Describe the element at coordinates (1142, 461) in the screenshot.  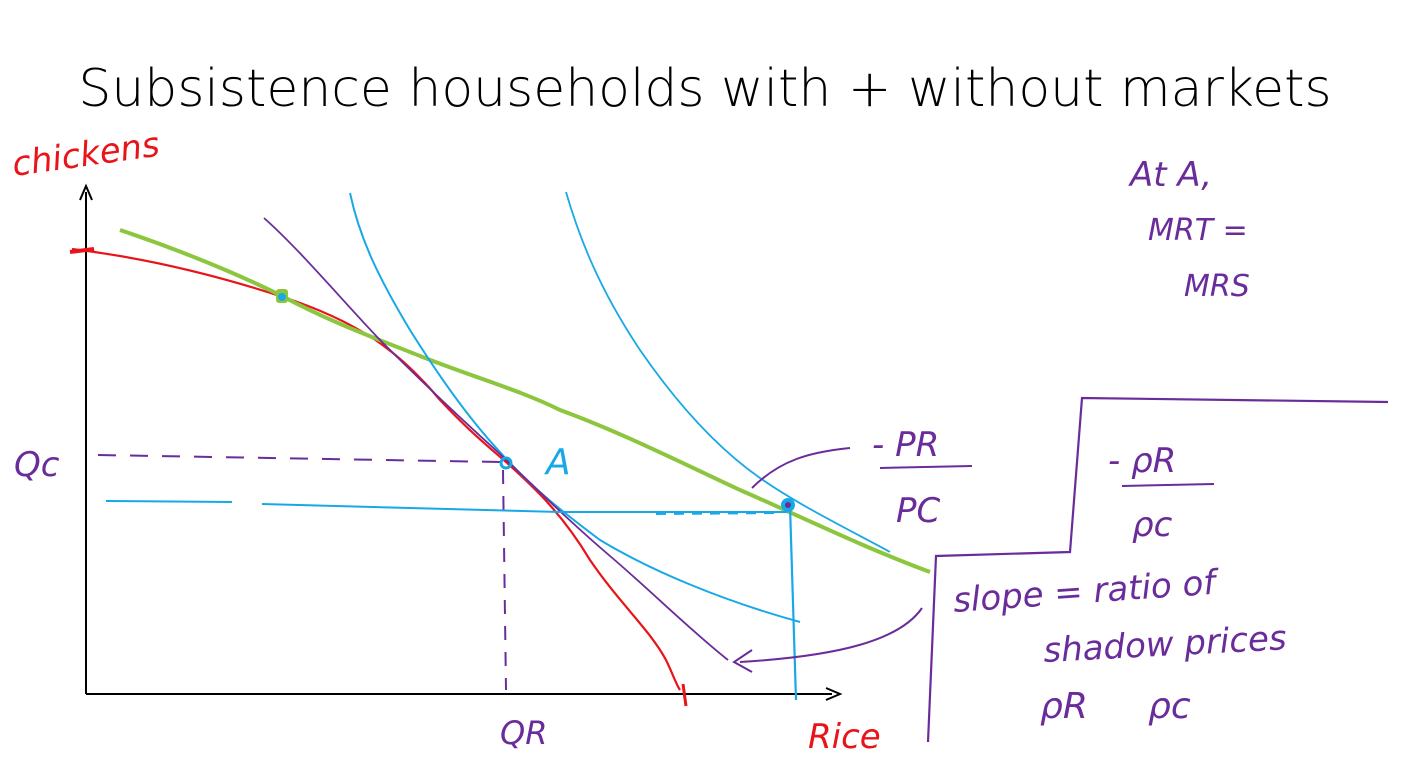
I see `shadow-price-numerator: - ρR` at that location.